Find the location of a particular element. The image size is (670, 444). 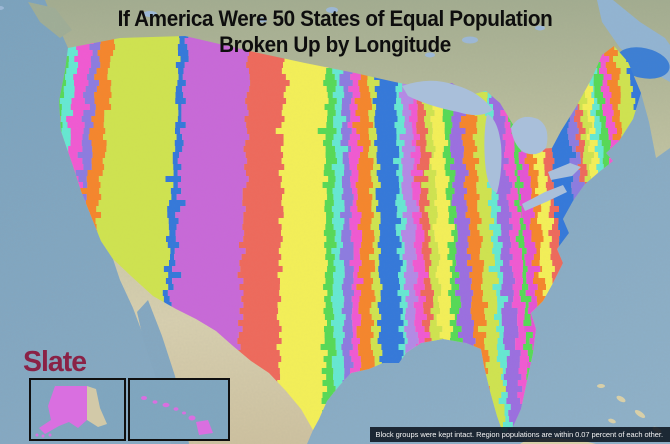

hawaiian-islands is located at coordinates (177, 415).